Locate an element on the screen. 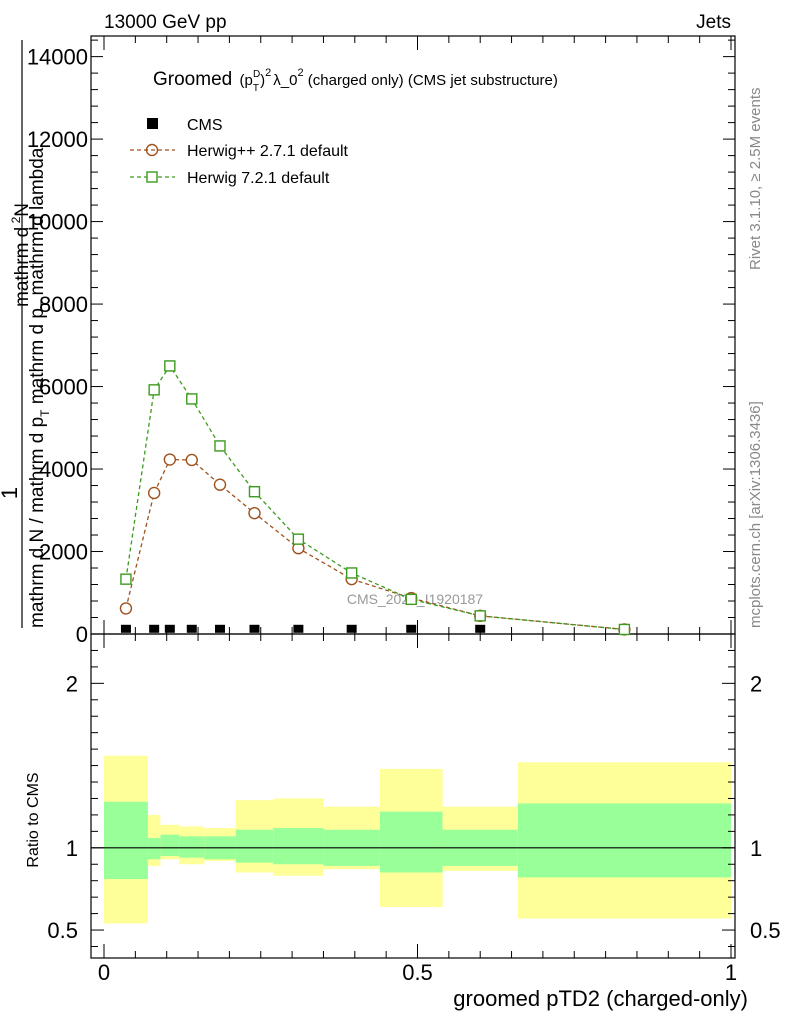 The height and width of the screenshot is (1024, 786). main-y-tick-label: 4000 is located at coordinates (63, 469).